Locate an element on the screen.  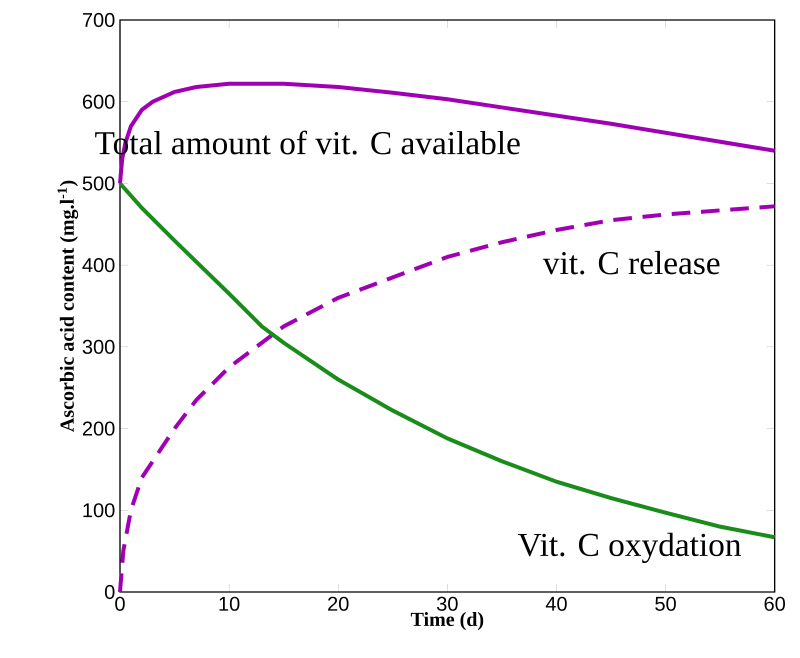
y-tick-label: 0 is located at coordinates (109, 592).